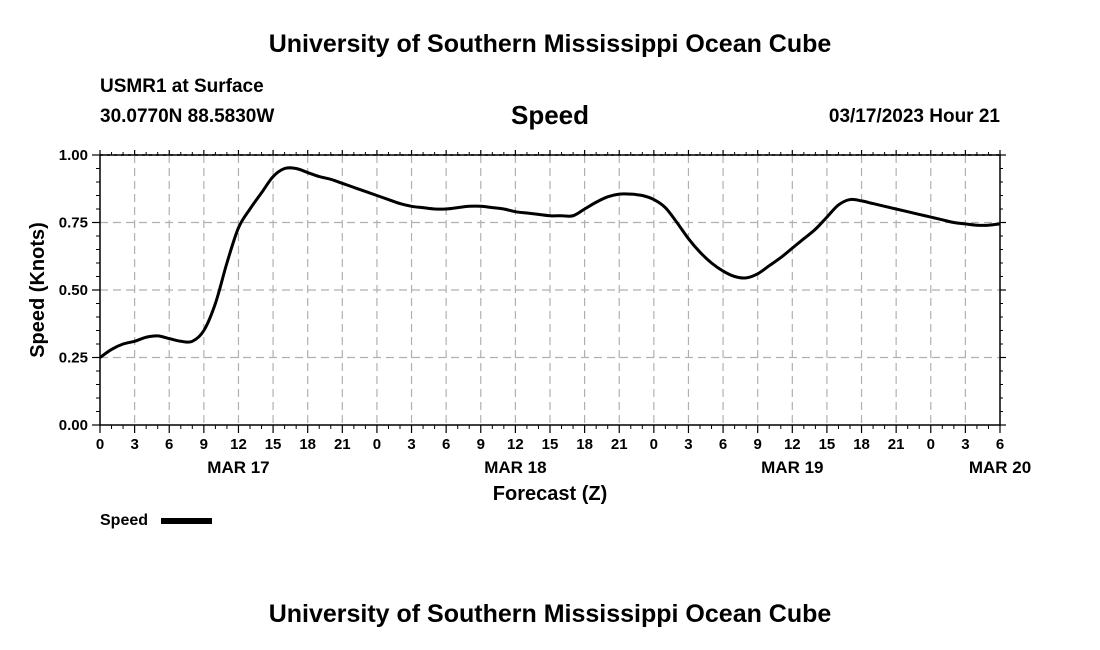 The height and width of the screenshot is (650, 1100). What do you see at coordinates (38, 290) in the screenshot?
I see `y-axis-label: Speed (Knots)` at bounding box center [38, 290].